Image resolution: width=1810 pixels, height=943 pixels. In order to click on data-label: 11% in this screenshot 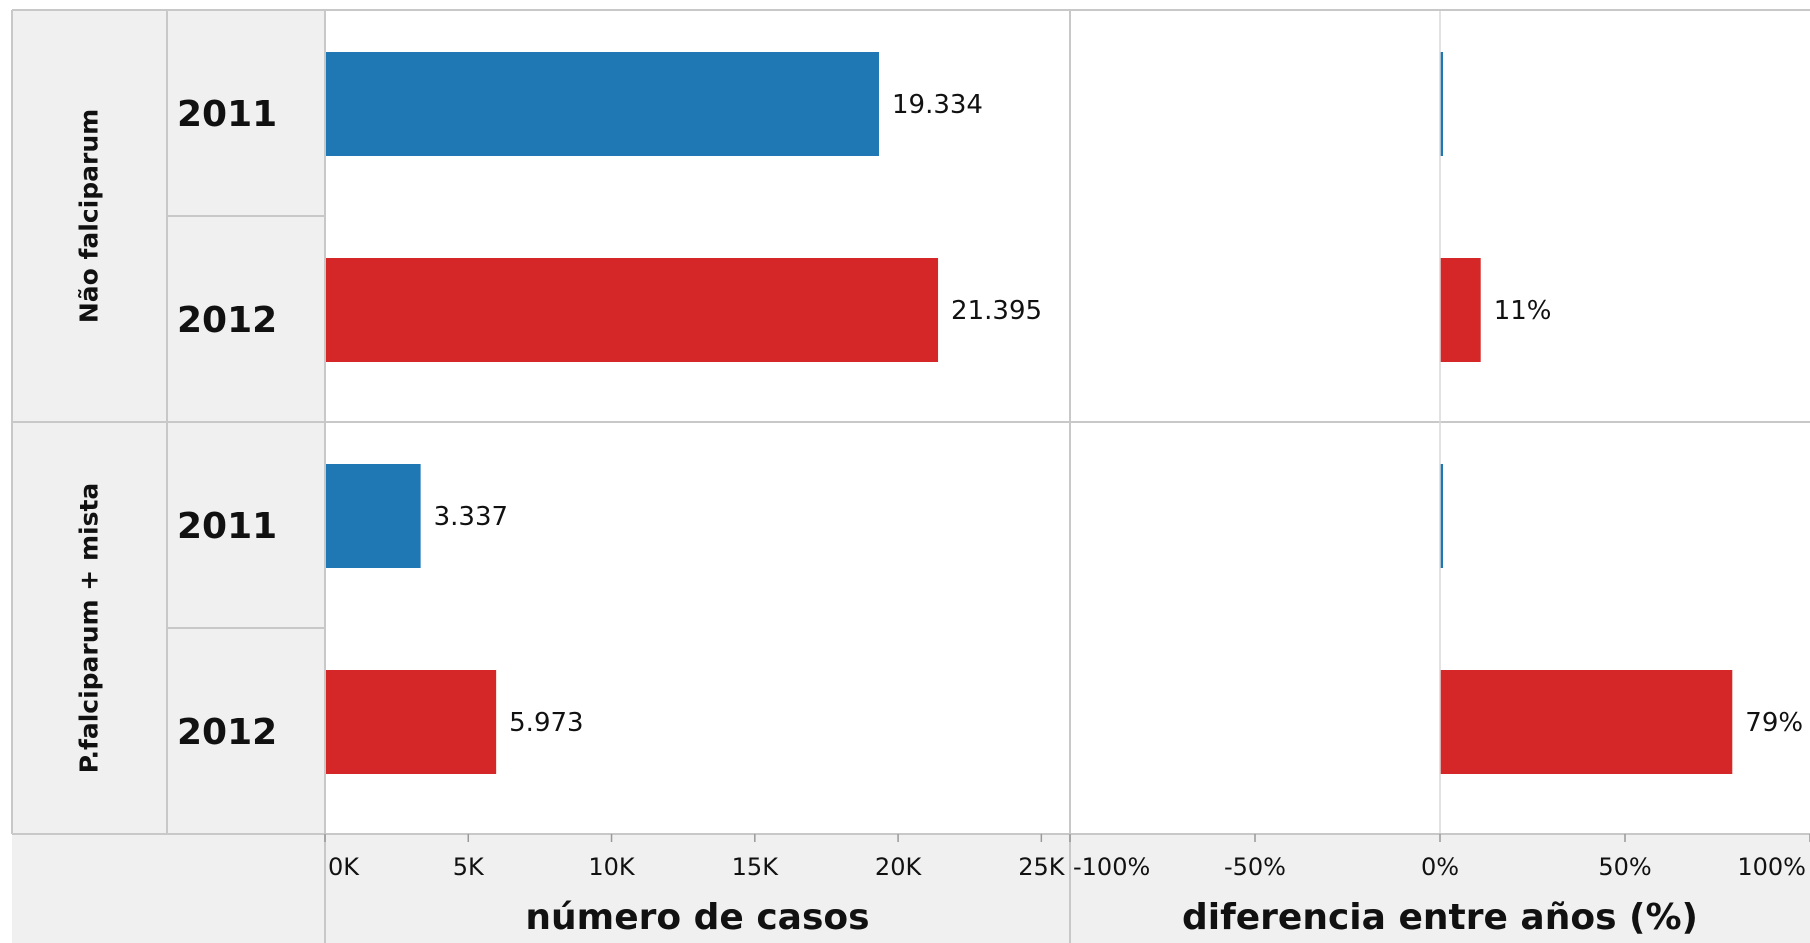, I will do `click(1523, 311)`.